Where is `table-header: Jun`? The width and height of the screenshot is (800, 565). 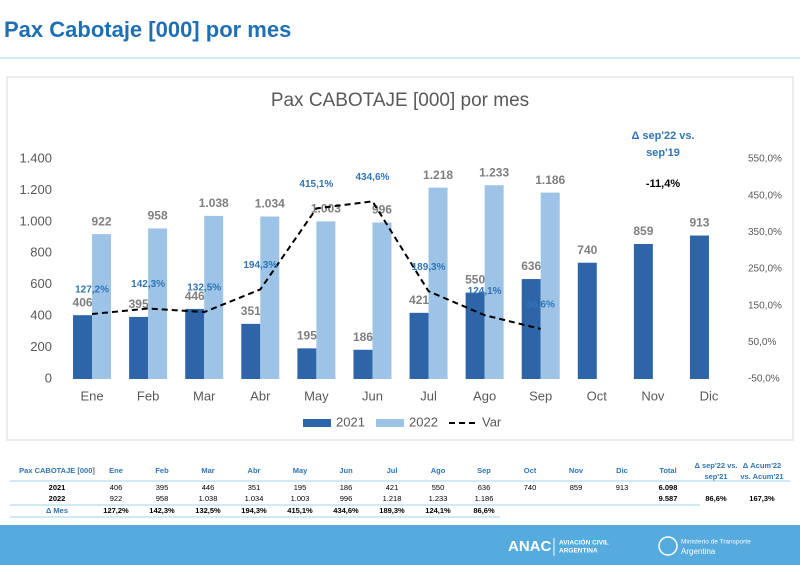
table-header: Jun is located at coordinates (346, 470).